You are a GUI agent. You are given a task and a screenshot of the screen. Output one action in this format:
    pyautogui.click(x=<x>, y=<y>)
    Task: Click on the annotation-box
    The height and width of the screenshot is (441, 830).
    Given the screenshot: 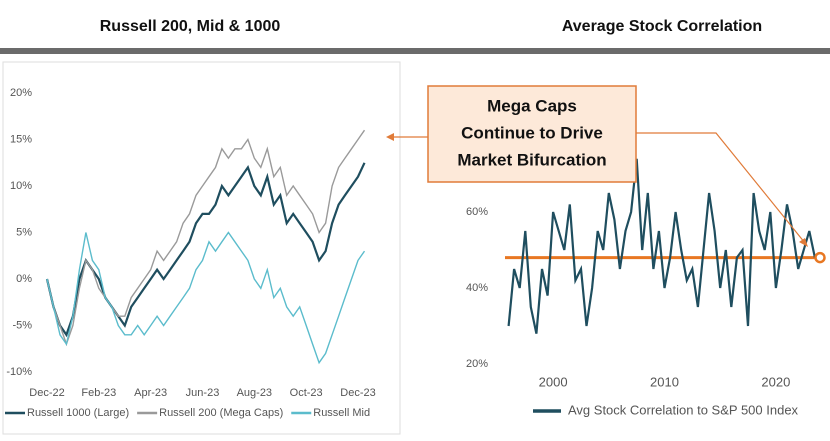 What is the action you would take?
    pyautogui.click(x=532, y=134)
    